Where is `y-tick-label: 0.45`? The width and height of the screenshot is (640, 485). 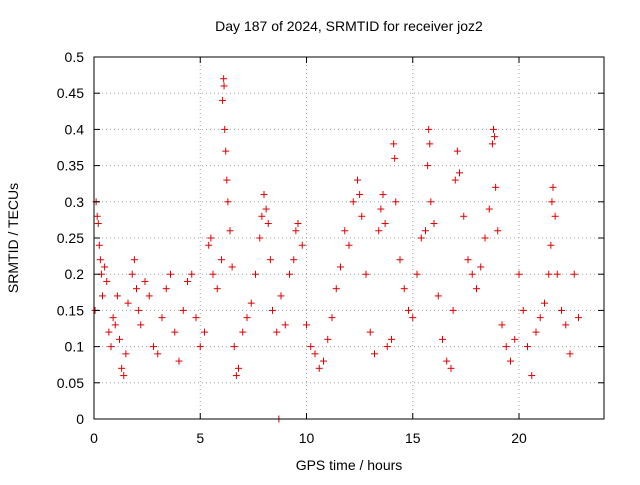
y-tick-label: 0.45 is located at coordinates (70, 93).